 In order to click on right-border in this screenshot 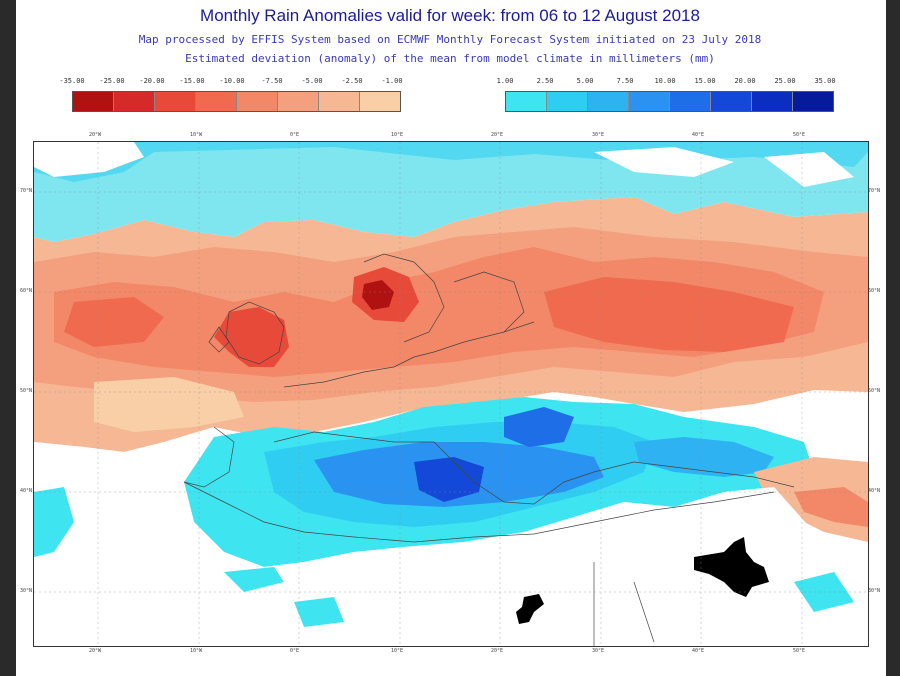, I will do `click(893, 338)`.